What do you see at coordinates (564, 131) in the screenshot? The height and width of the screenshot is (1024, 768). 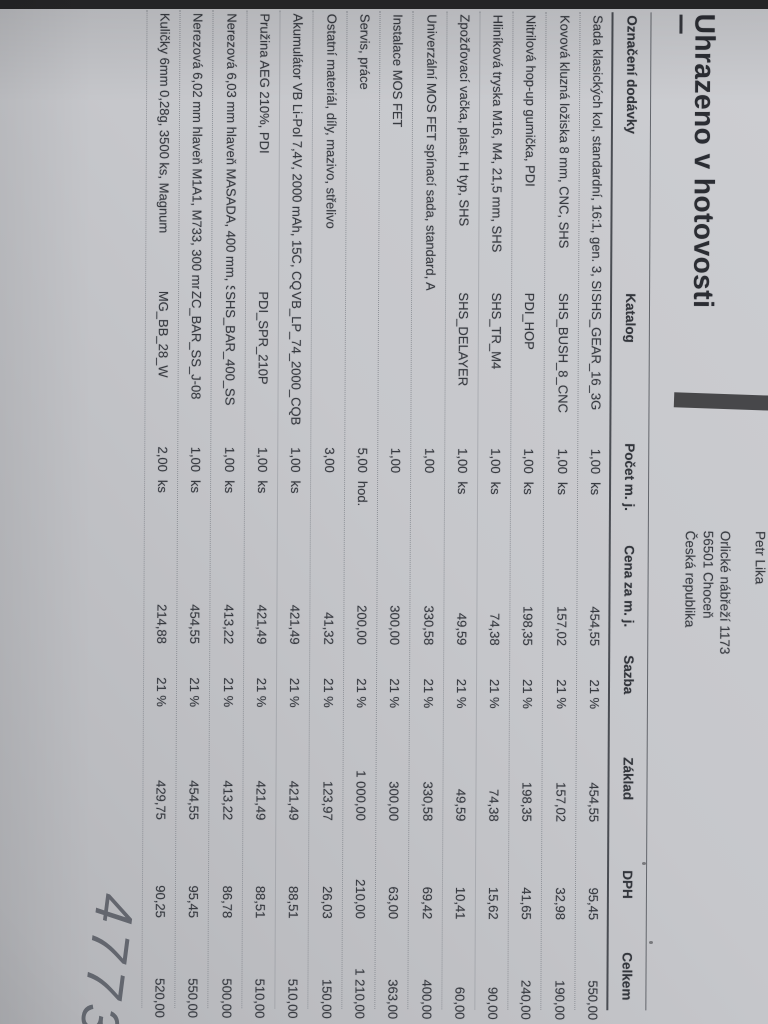 I see `cell-designation: Kovová kluzná ložiska 8 mm, CNC, SHS` at bounding box center [564, 131].